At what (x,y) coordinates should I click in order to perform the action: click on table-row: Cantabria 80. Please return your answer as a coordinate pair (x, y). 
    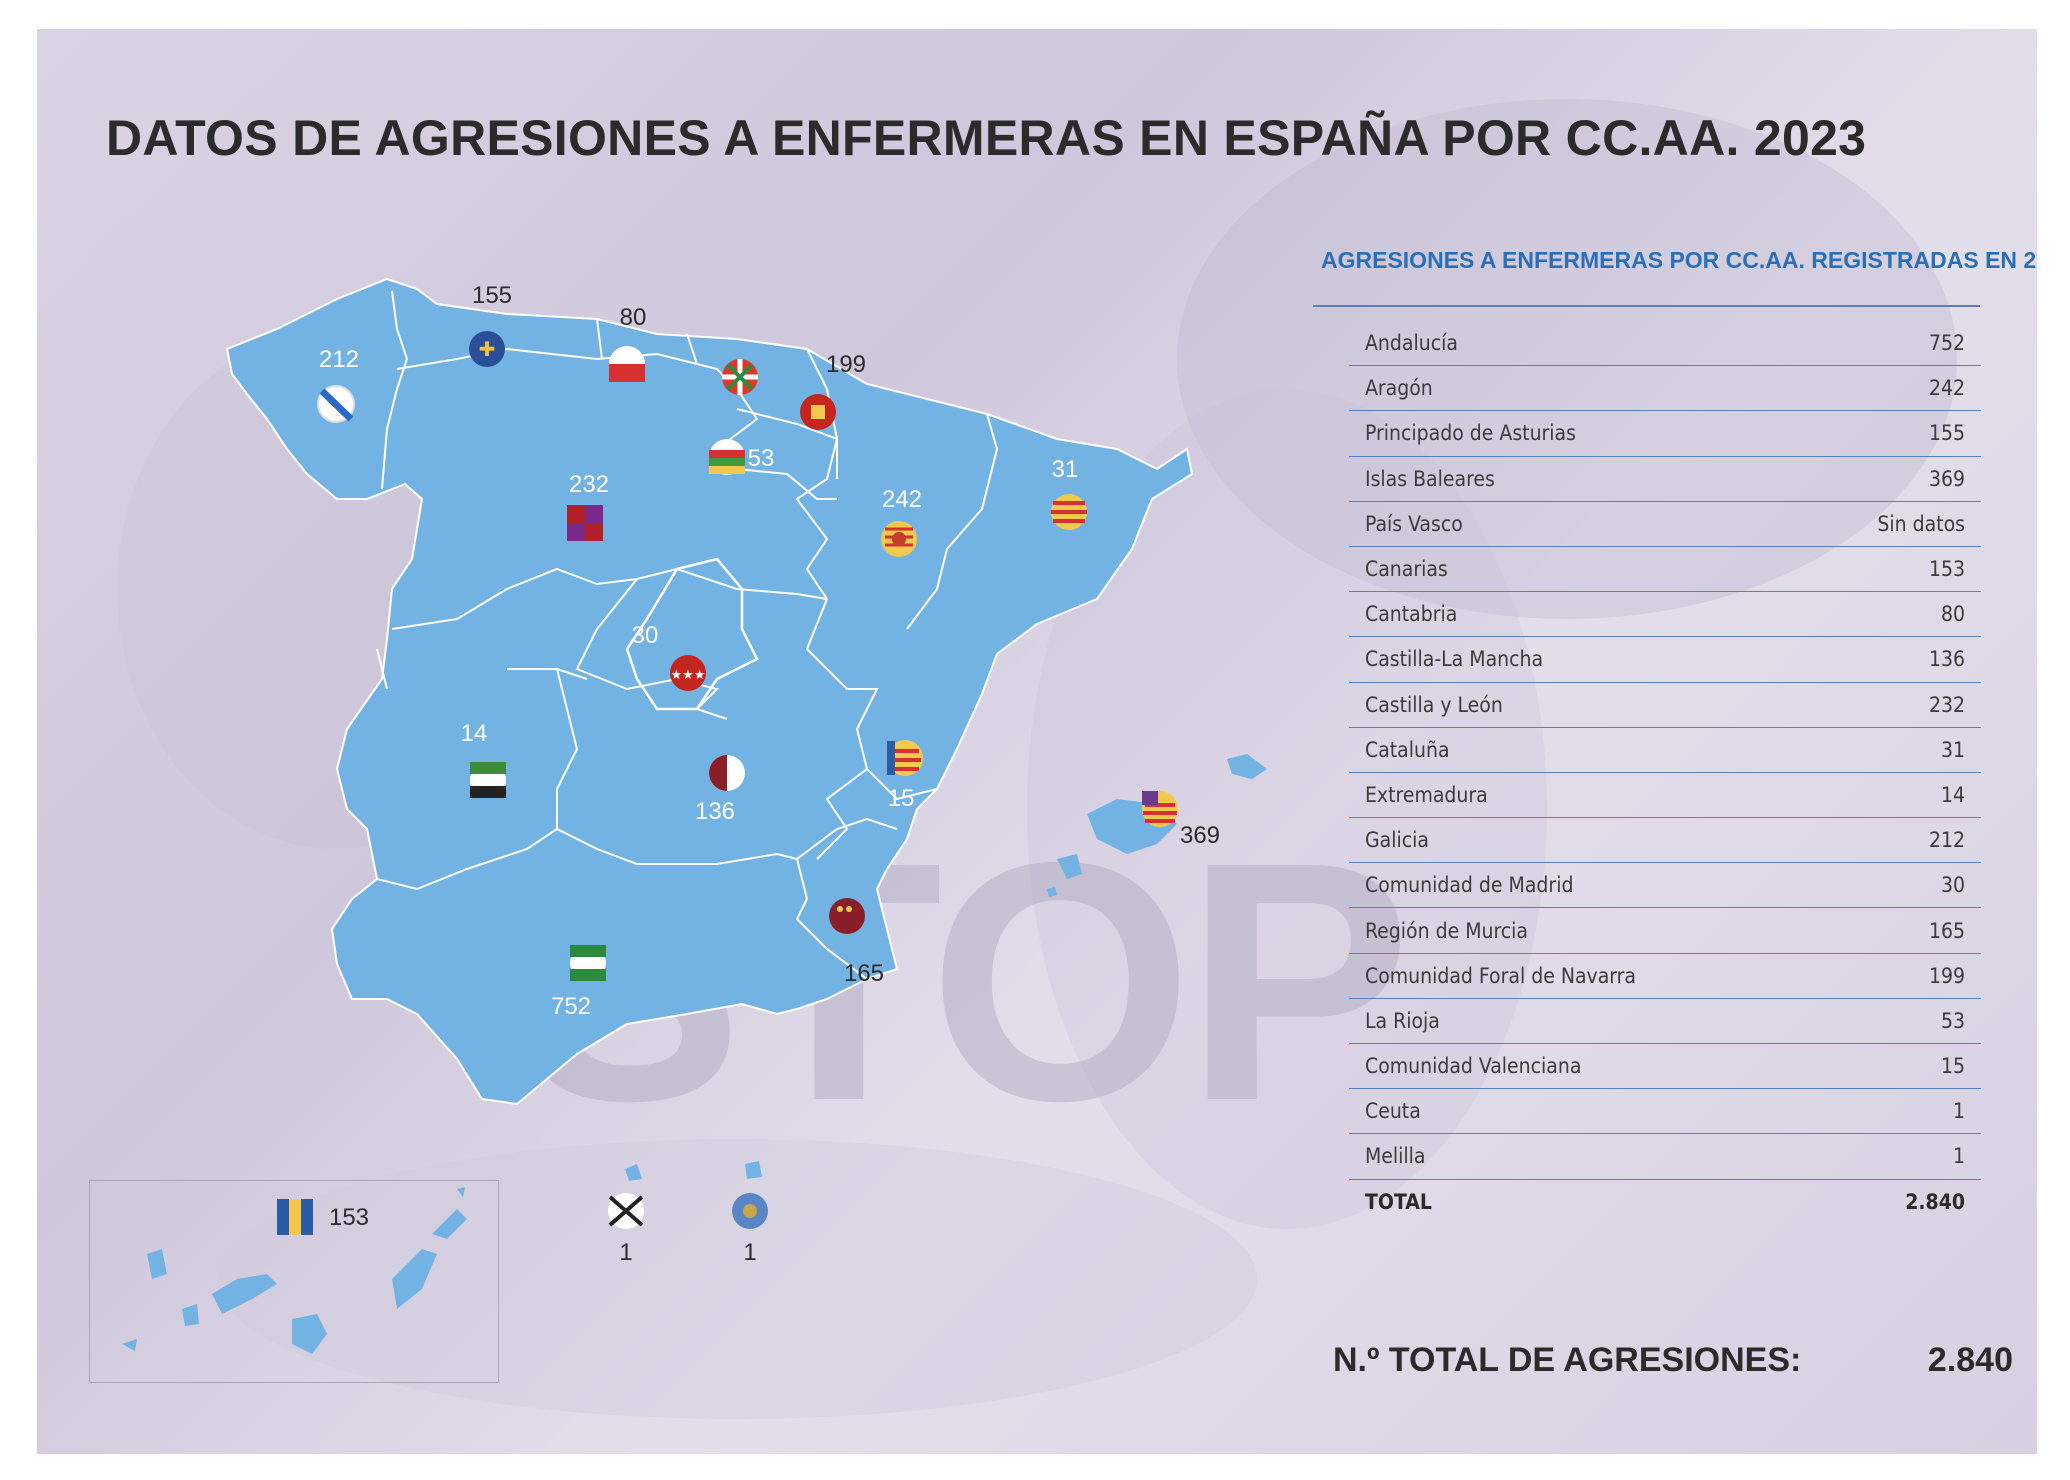
    Looking at the image, I should click on (1665, 615).